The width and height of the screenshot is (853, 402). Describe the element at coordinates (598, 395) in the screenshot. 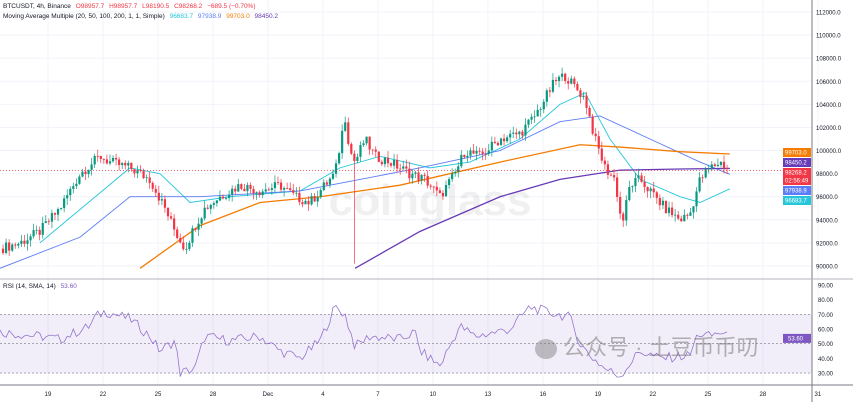

I see `date-tick: 19` at that location.